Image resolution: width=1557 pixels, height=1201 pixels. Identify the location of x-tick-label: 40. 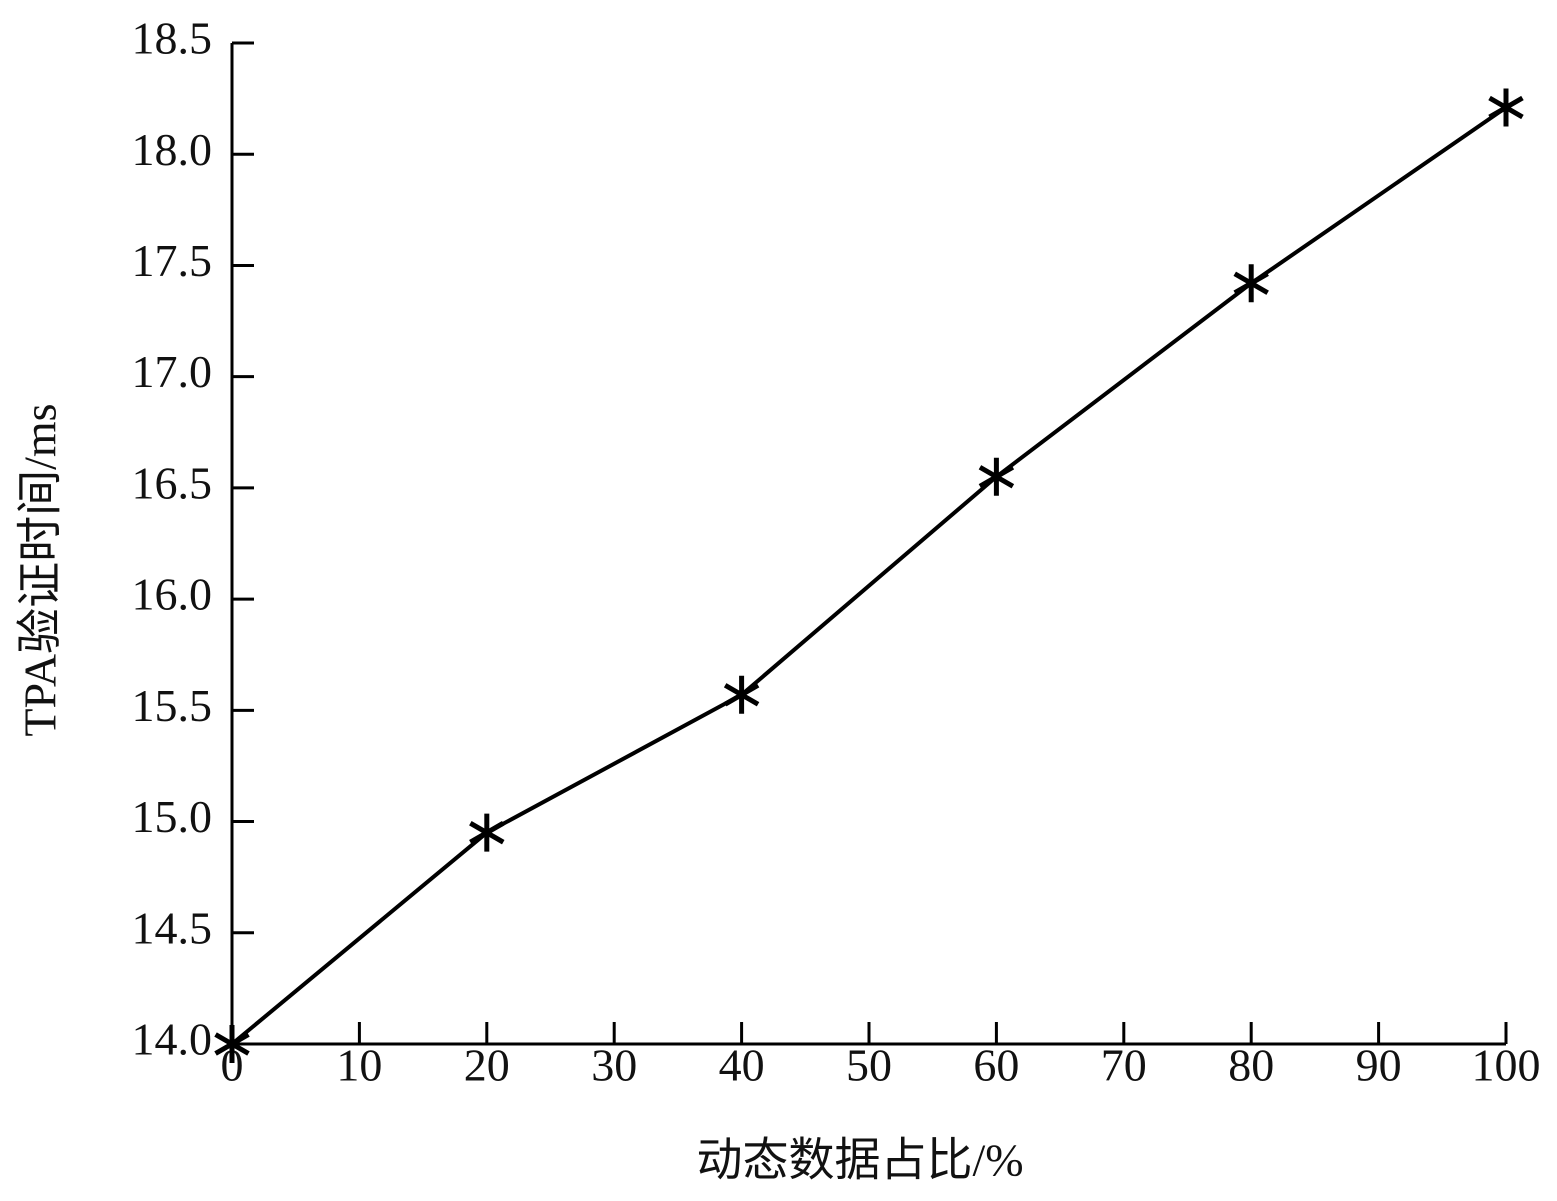
(742, 1065).